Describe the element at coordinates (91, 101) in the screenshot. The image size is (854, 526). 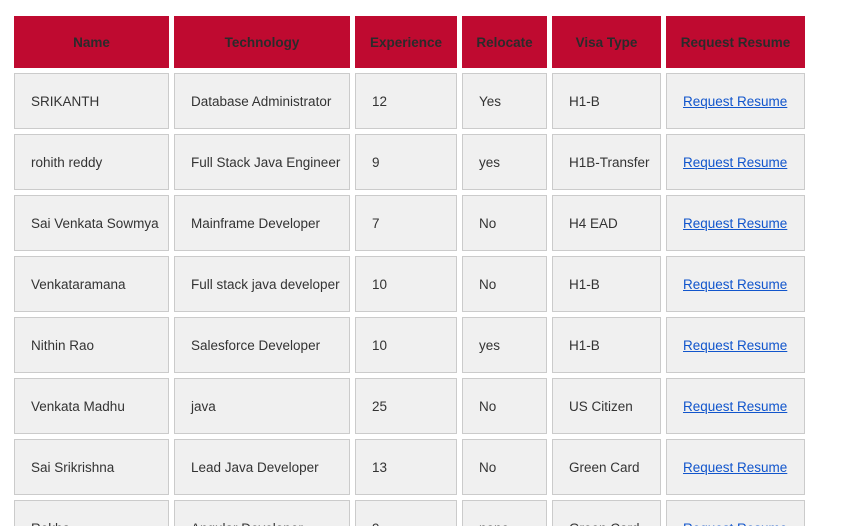
I see `cell-name: SRIKANTH` at that location.